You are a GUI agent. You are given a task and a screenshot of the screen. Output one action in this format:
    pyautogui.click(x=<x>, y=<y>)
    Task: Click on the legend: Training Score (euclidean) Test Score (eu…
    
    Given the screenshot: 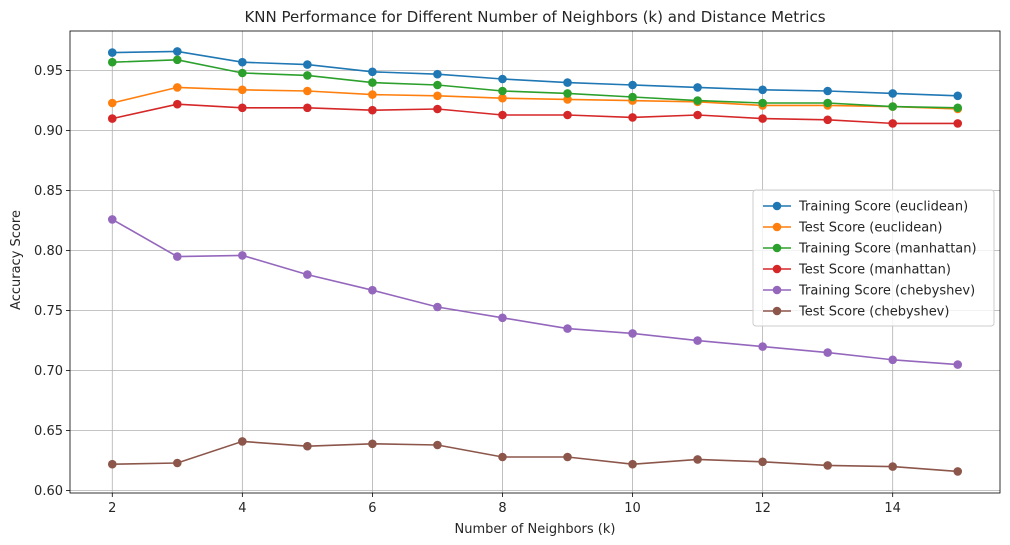 What is the action you would take?
    pyautogui.click(x=873, y=258)
    